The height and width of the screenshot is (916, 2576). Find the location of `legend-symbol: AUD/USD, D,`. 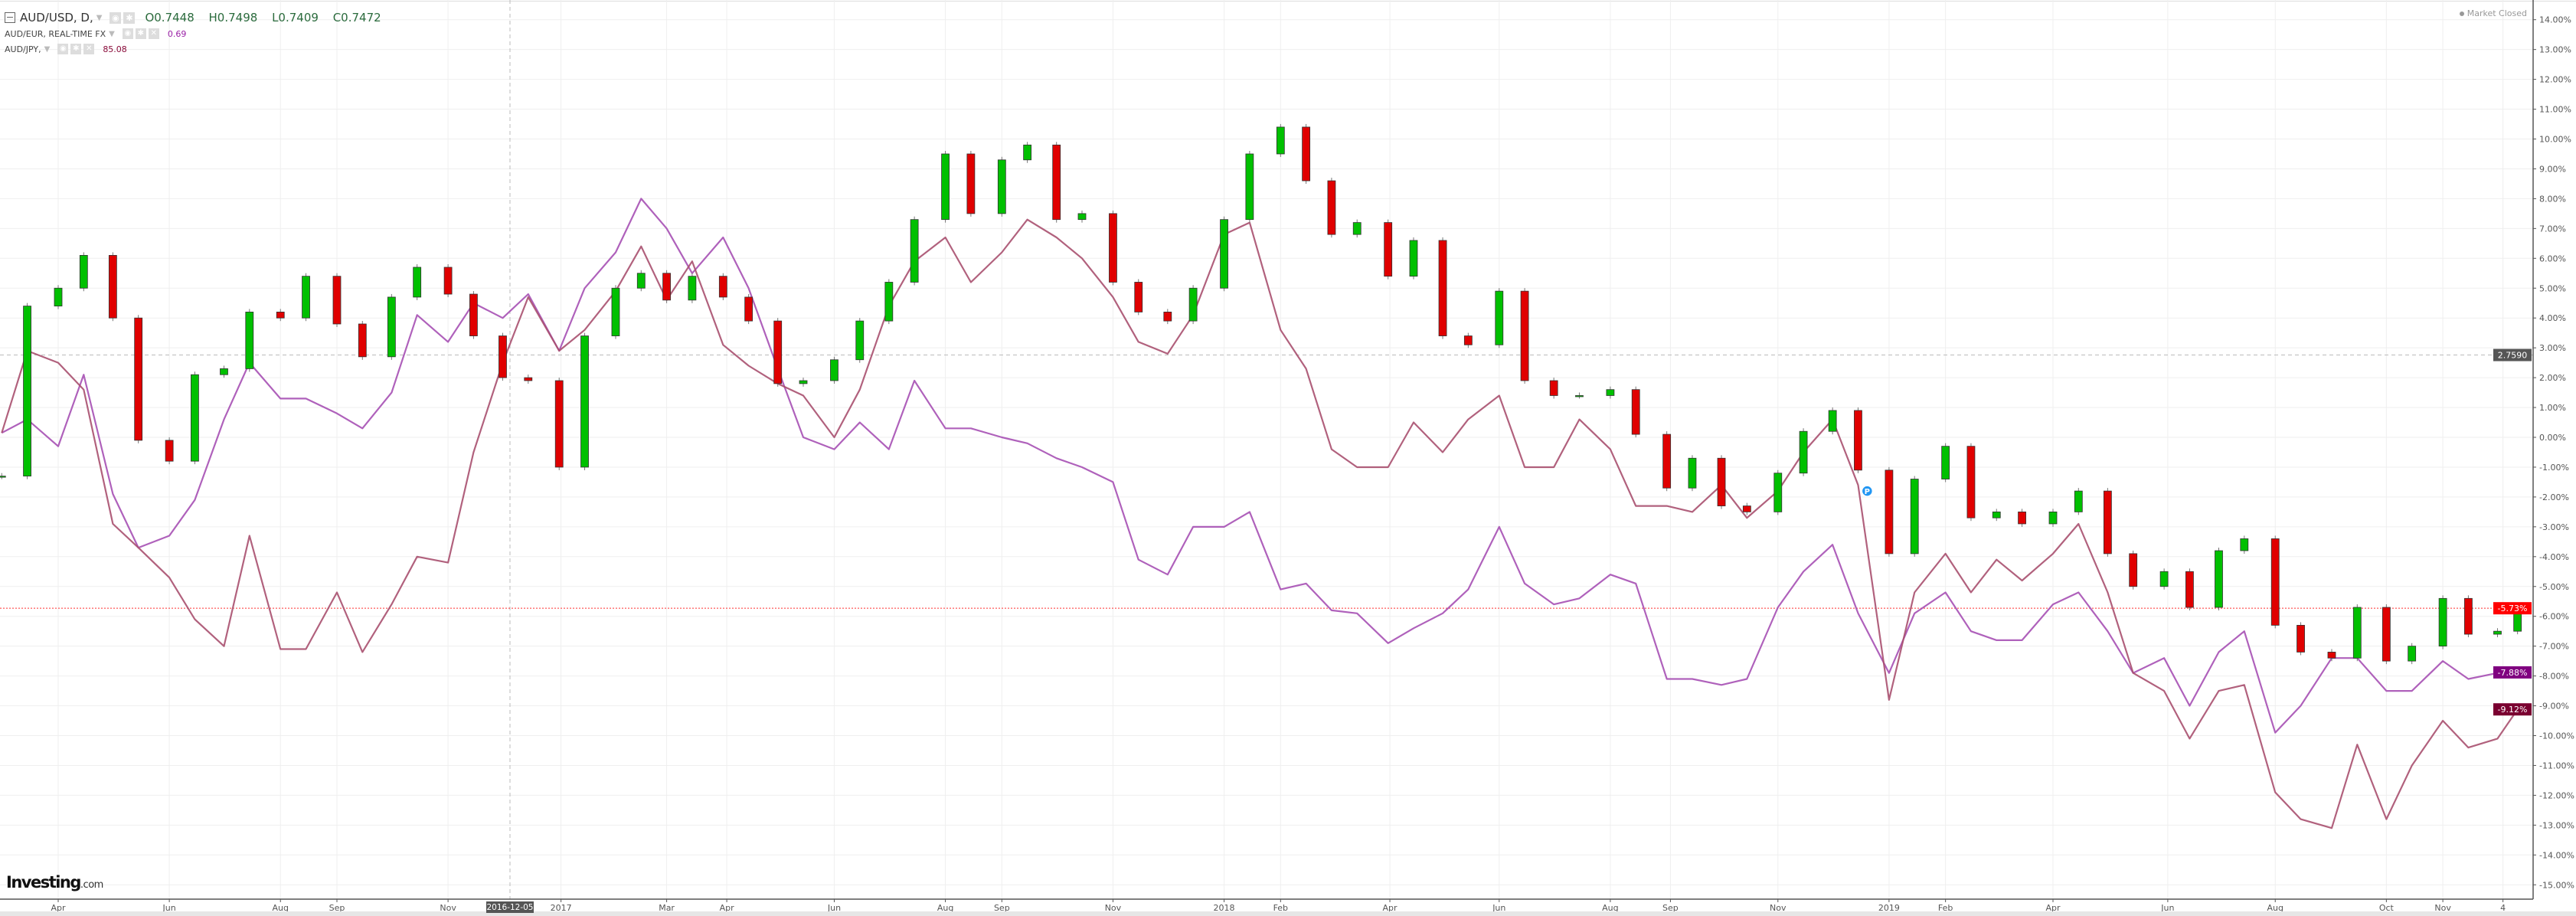

legend-symbol: AUD/USD, D, is located at coordinates (56, 18).